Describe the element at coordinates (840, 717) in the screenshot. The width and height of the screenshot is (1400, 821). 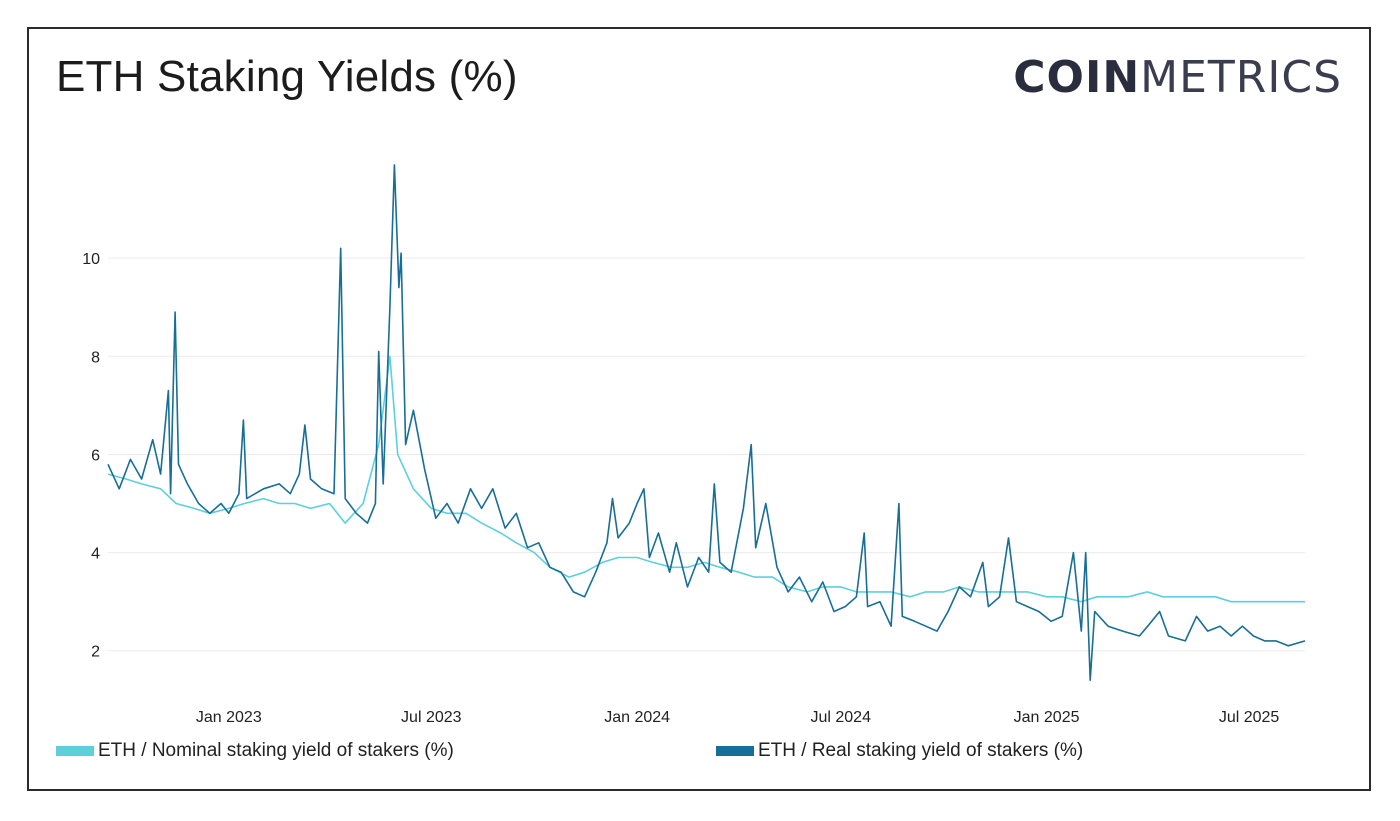
I see `x-tick-label: Jul 2024` at that location.